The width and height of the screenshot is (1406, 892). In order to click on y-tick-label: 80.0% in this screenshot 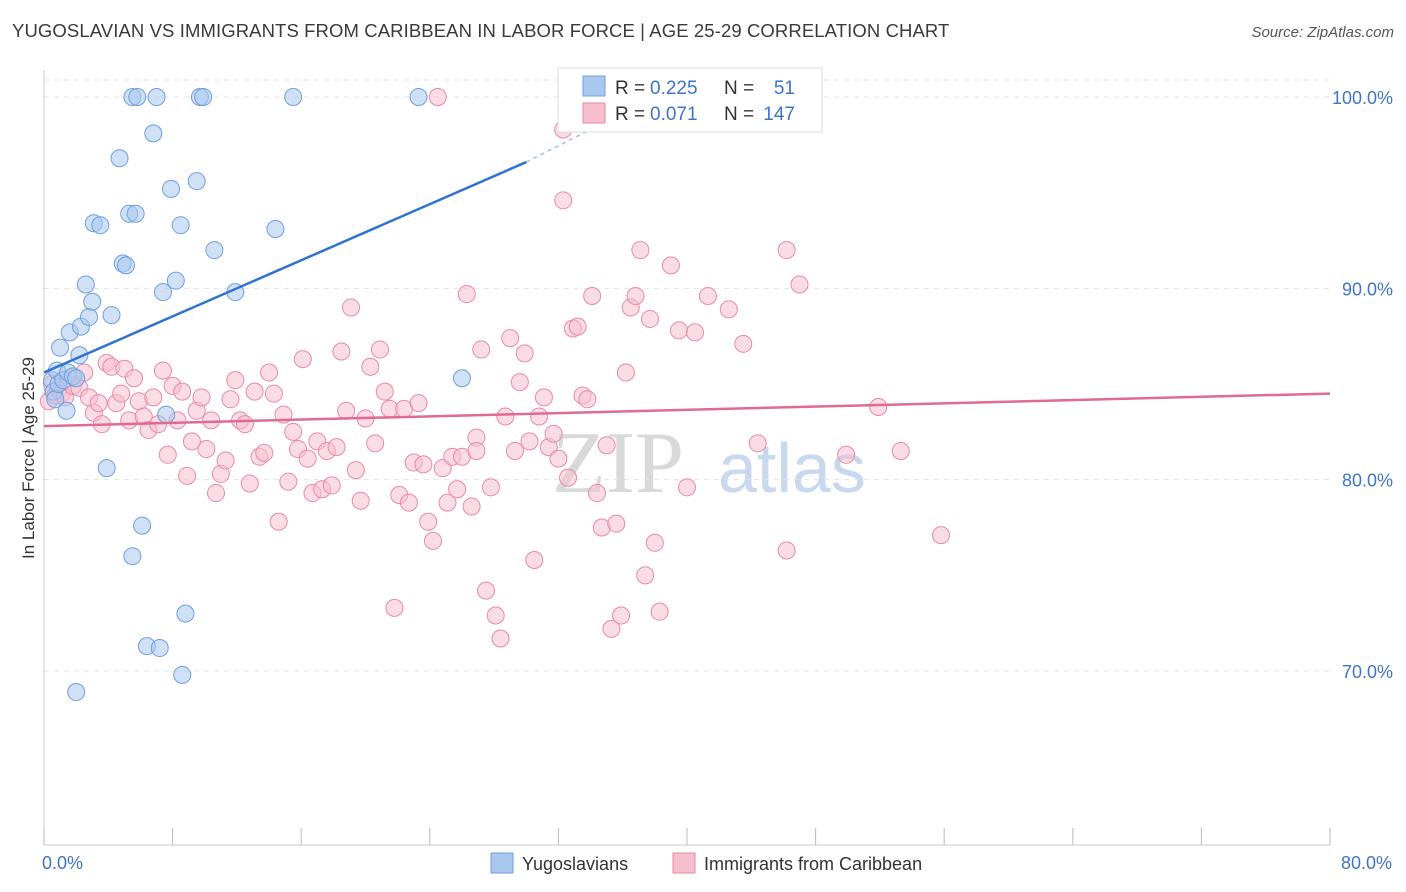, I will do `click(1367, 481)`.